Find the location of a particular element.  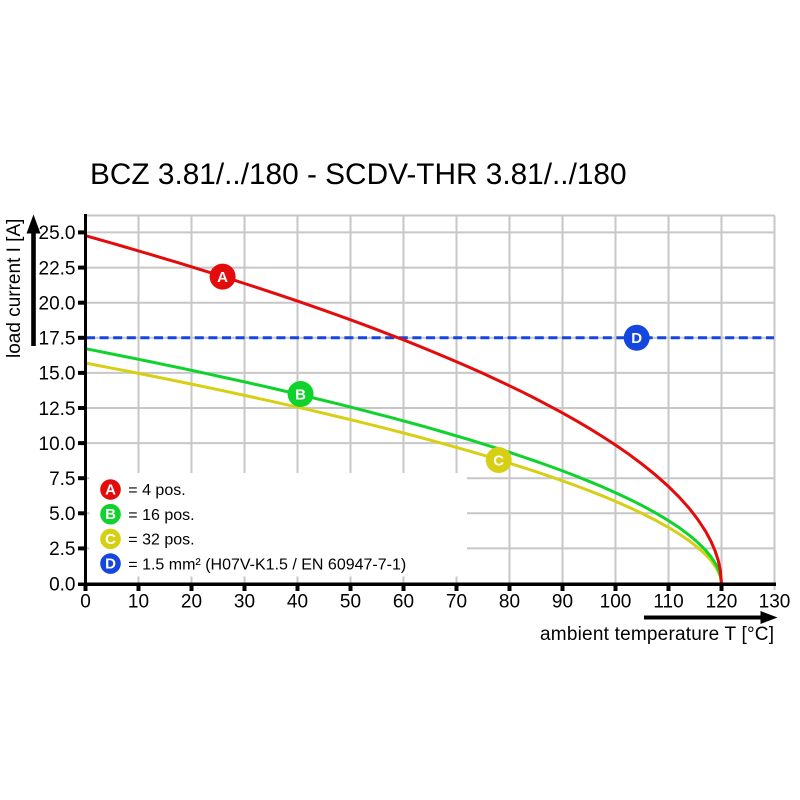

svg-text: 0.0 is located at coordinates (62, 584).